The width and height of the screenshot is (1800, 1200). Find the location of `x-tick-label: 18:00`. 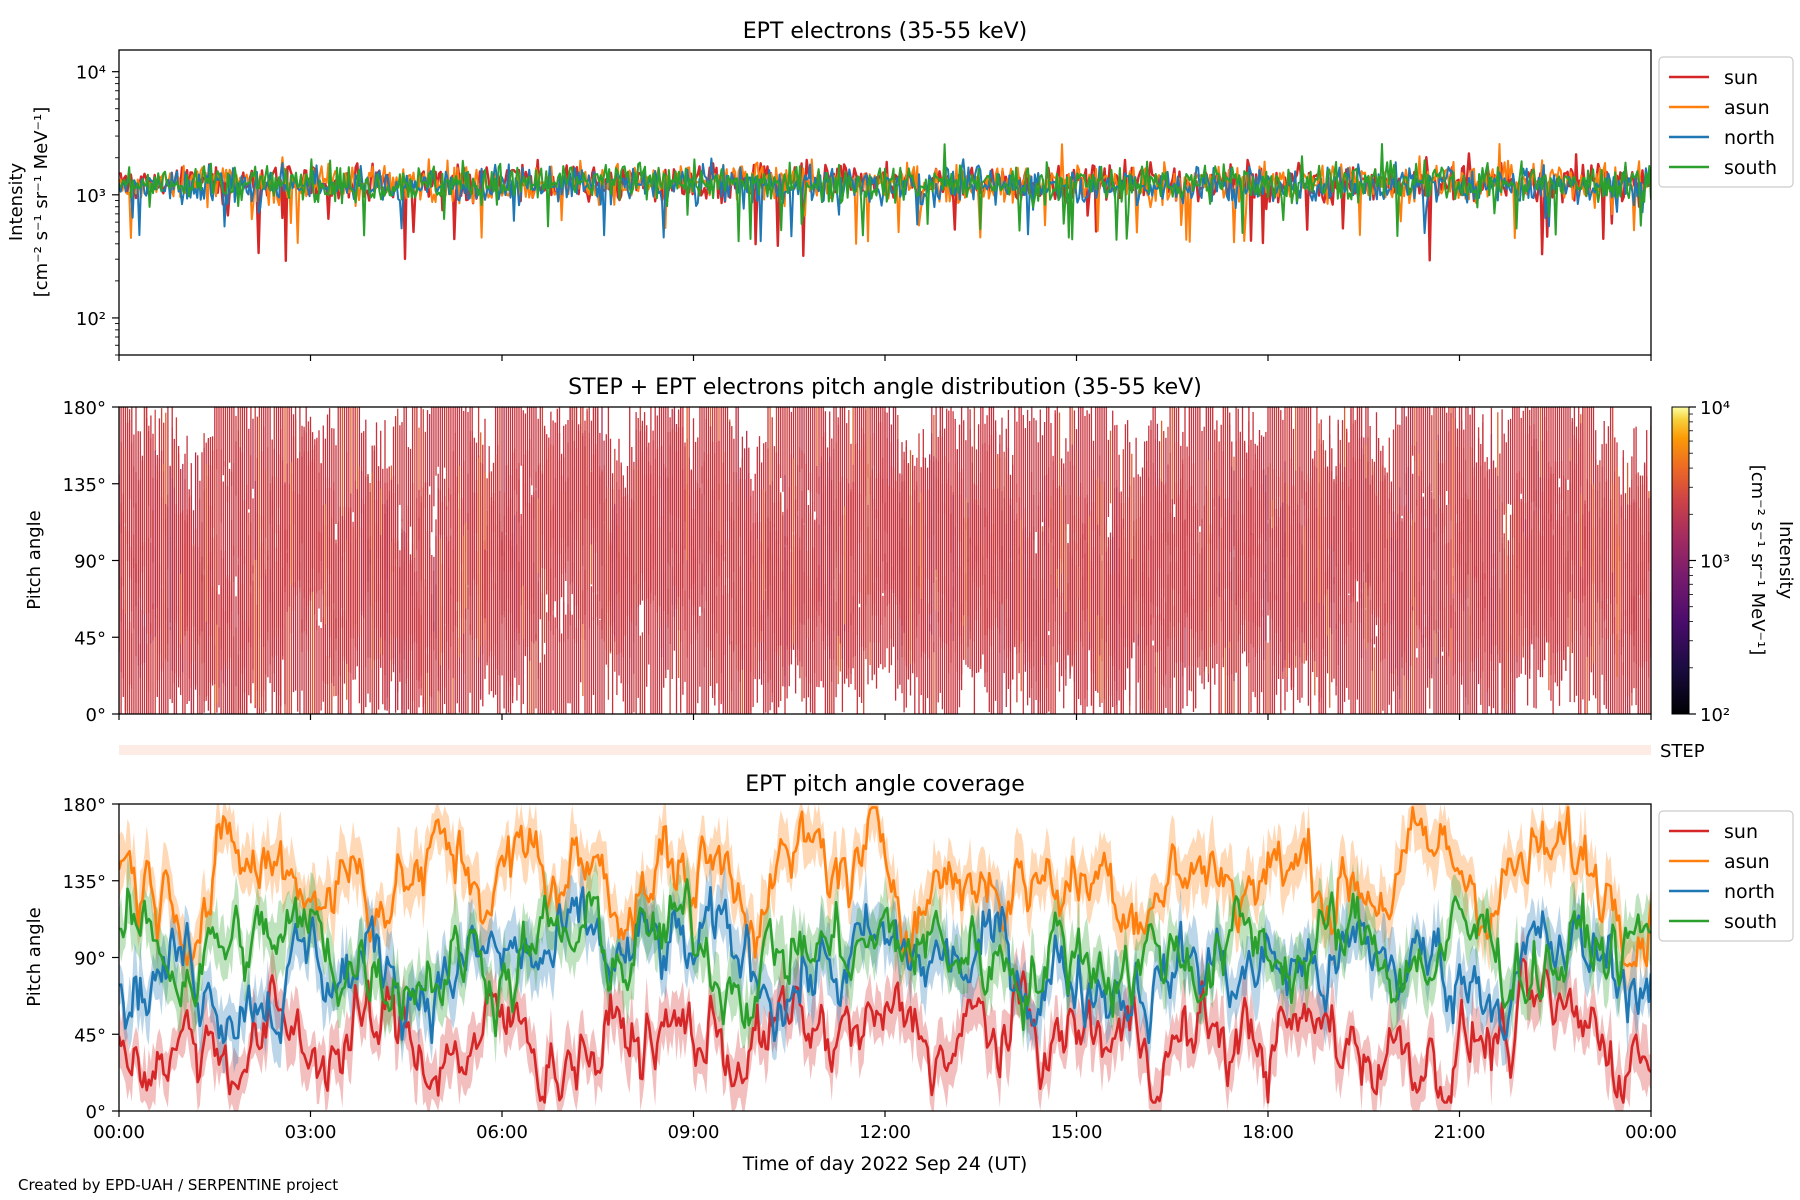

x-tick-label: 18:00 is located at coordinates (1268, 1132).